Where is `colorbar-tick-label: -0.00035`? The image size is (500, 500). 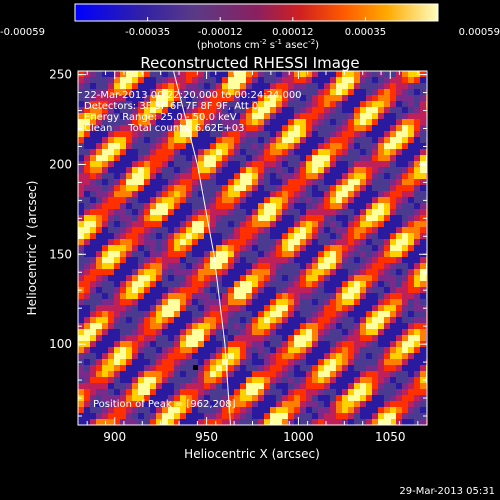
colorbar-tick-label: -0.00035 is located at coordinates (147, 32).